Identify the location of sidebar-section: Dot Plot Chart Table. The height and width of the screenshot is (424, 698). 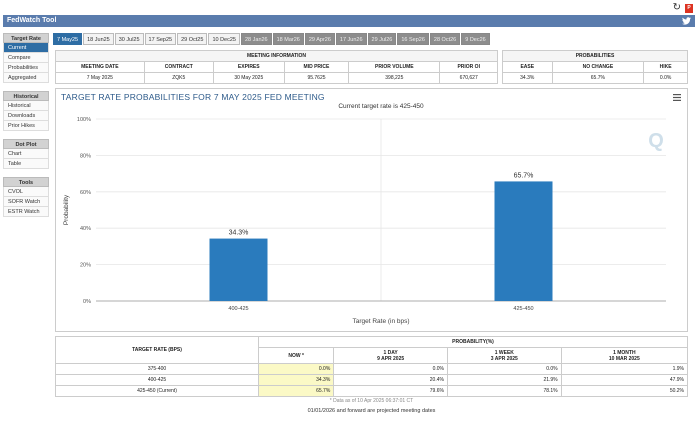
(26, 154).